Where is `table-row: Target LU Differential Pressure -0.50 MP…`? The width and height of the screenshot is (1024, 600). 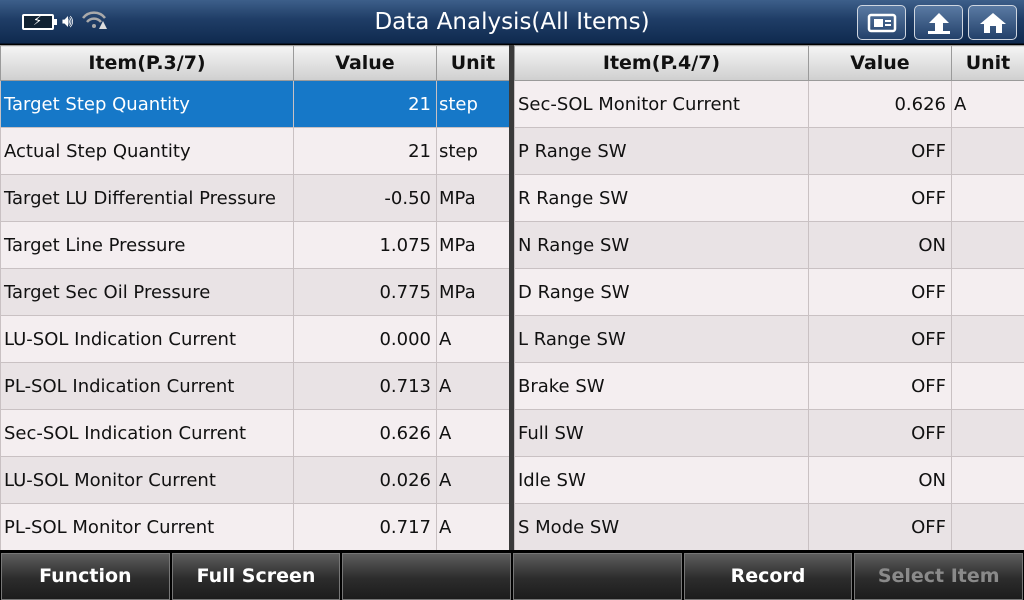
table-row: Target LU Differential Pressure -0.50 MP… is located at coordinates (255, 198).